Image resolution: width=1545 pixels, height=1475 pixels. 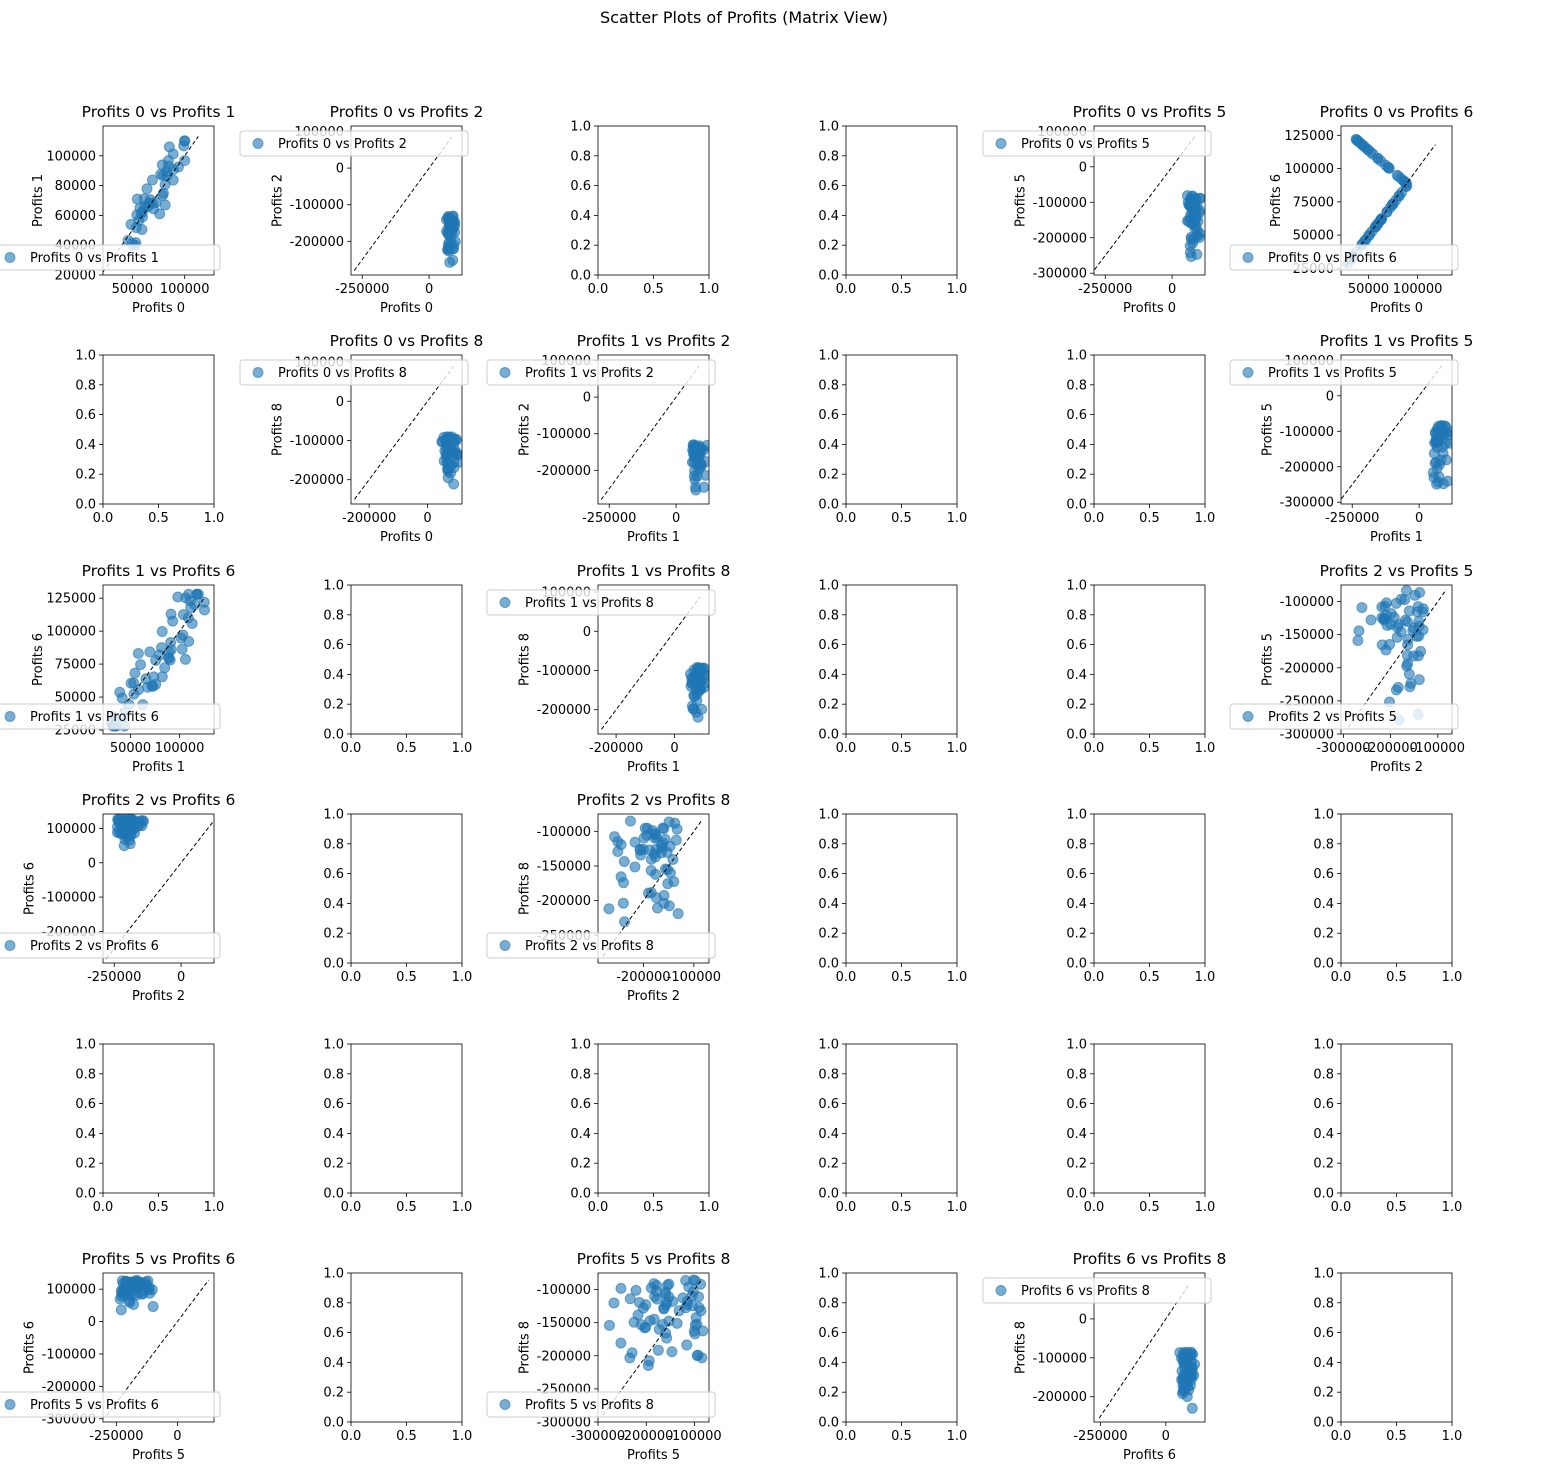 What do you see at coordinates (407, 112) in the screenshot?
I see `subplot-title: Profits 0 vs Profits 2` at bounding box center [407, 112].